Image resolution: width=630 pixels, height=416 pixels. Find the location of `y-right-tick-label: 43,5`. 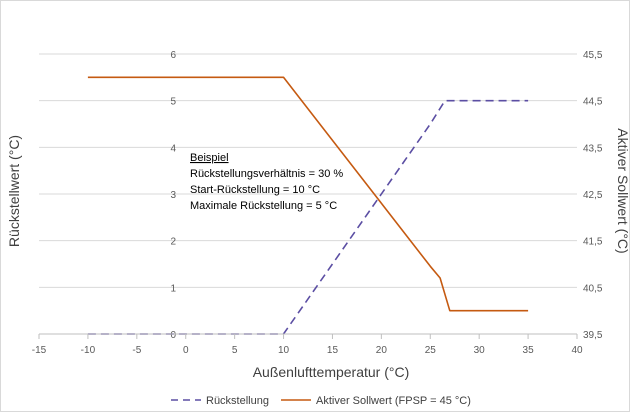

y-right-tick-label: 43,5 is located at coordinates (593, 148).